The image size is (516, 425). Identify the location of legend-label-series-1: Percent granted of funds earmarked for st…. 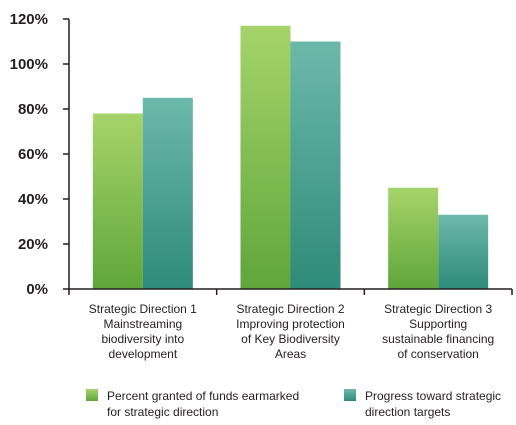
(203, 404).